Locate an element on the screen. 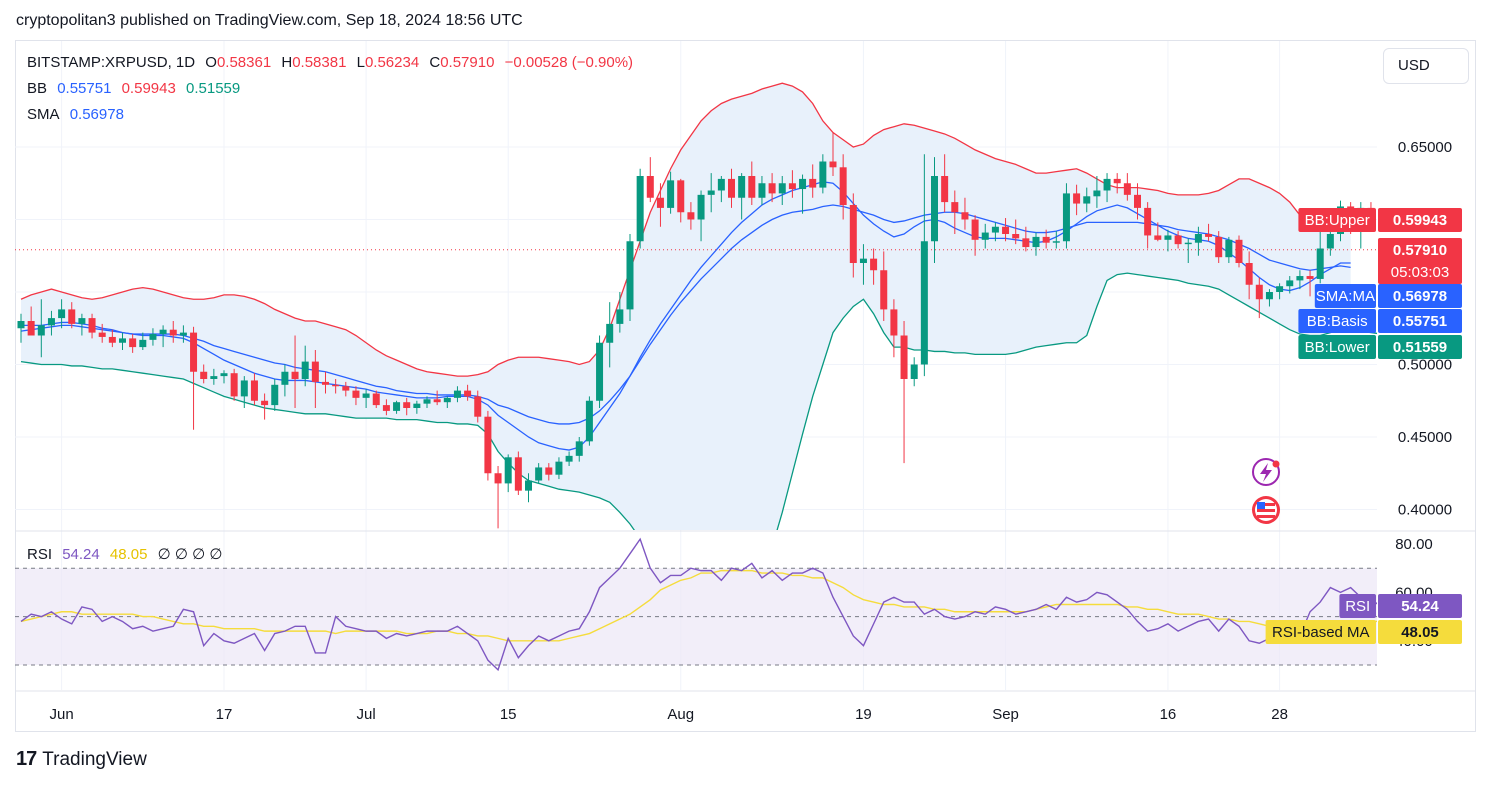 The image size is (1491, 785). tag-rsi-ma: RSI-based MA 48.05 is located at coordinates (1363, 632).